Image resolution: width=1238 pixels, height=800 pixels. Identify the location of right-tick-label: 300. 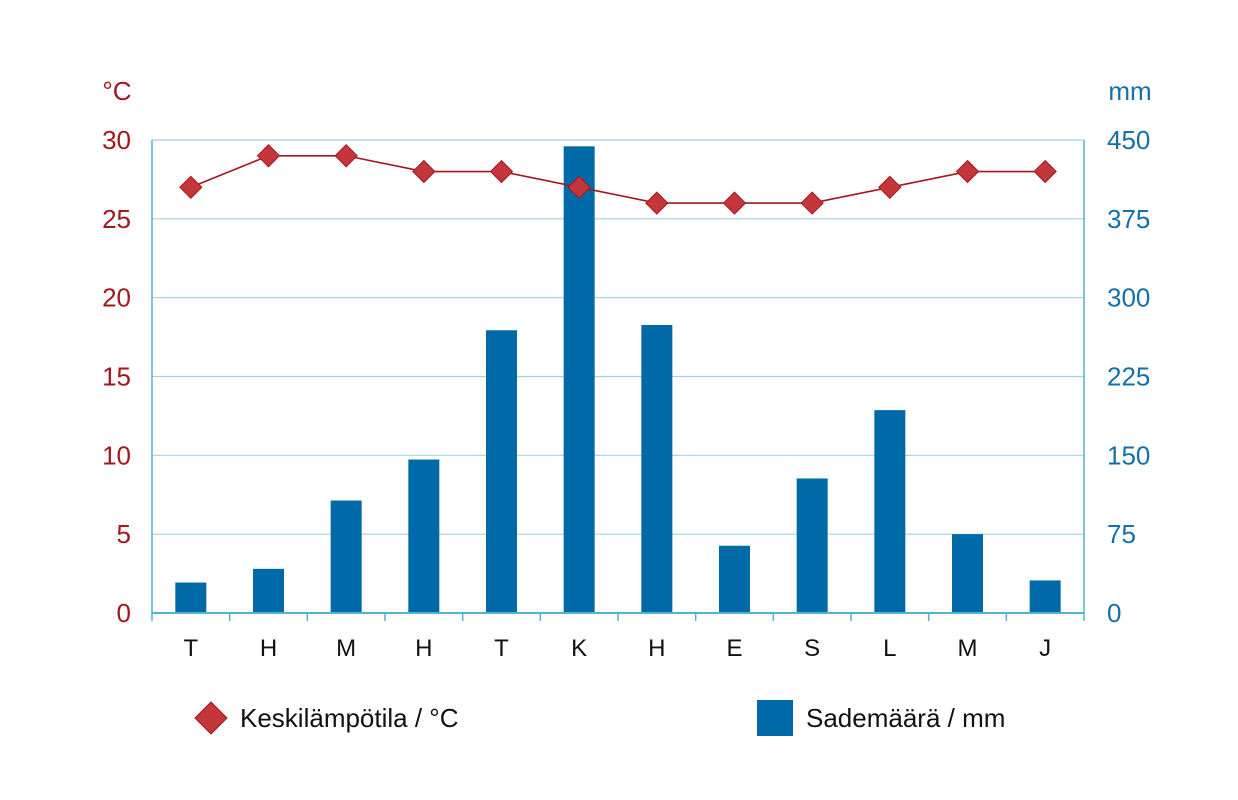
(1128, 298).